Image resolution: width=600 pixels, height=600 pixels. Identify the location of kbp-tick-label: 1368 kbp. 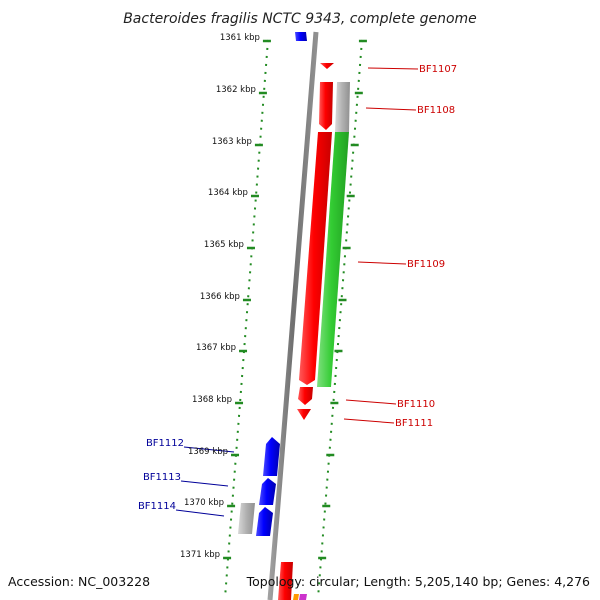
(212, 400).